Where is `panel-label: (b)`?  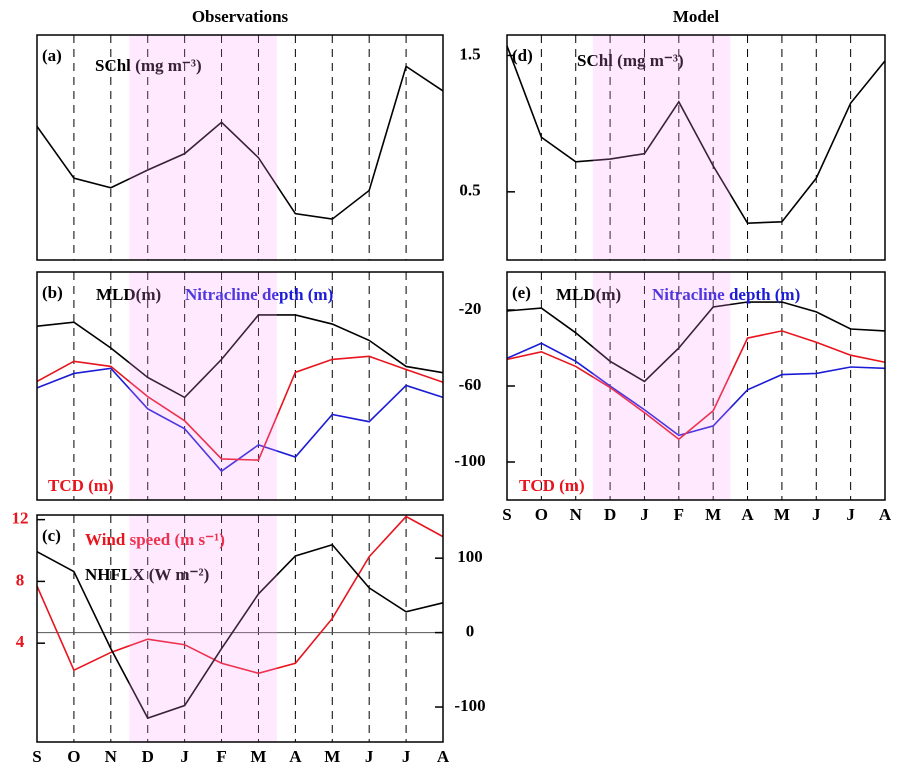 panel-label: (b) is located at coordinates (52, 292).